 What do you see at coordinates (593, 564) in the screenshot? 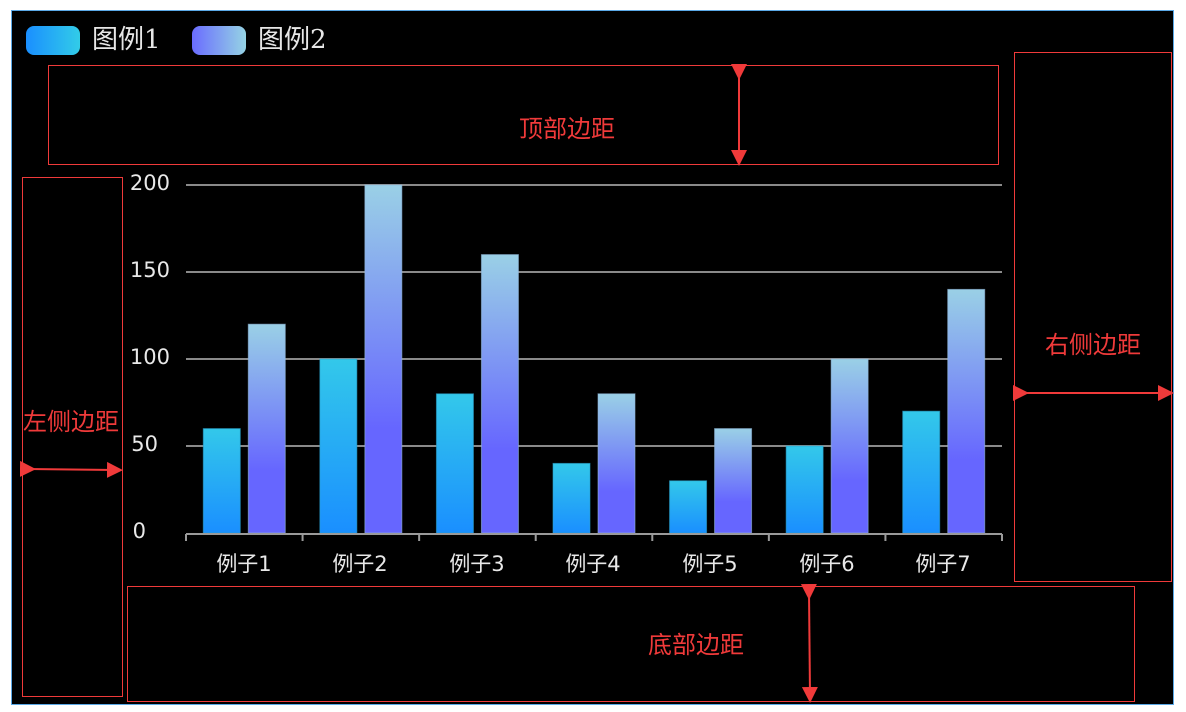
I see `x-tick-label: 例子4` at bounding box center [593, 564].